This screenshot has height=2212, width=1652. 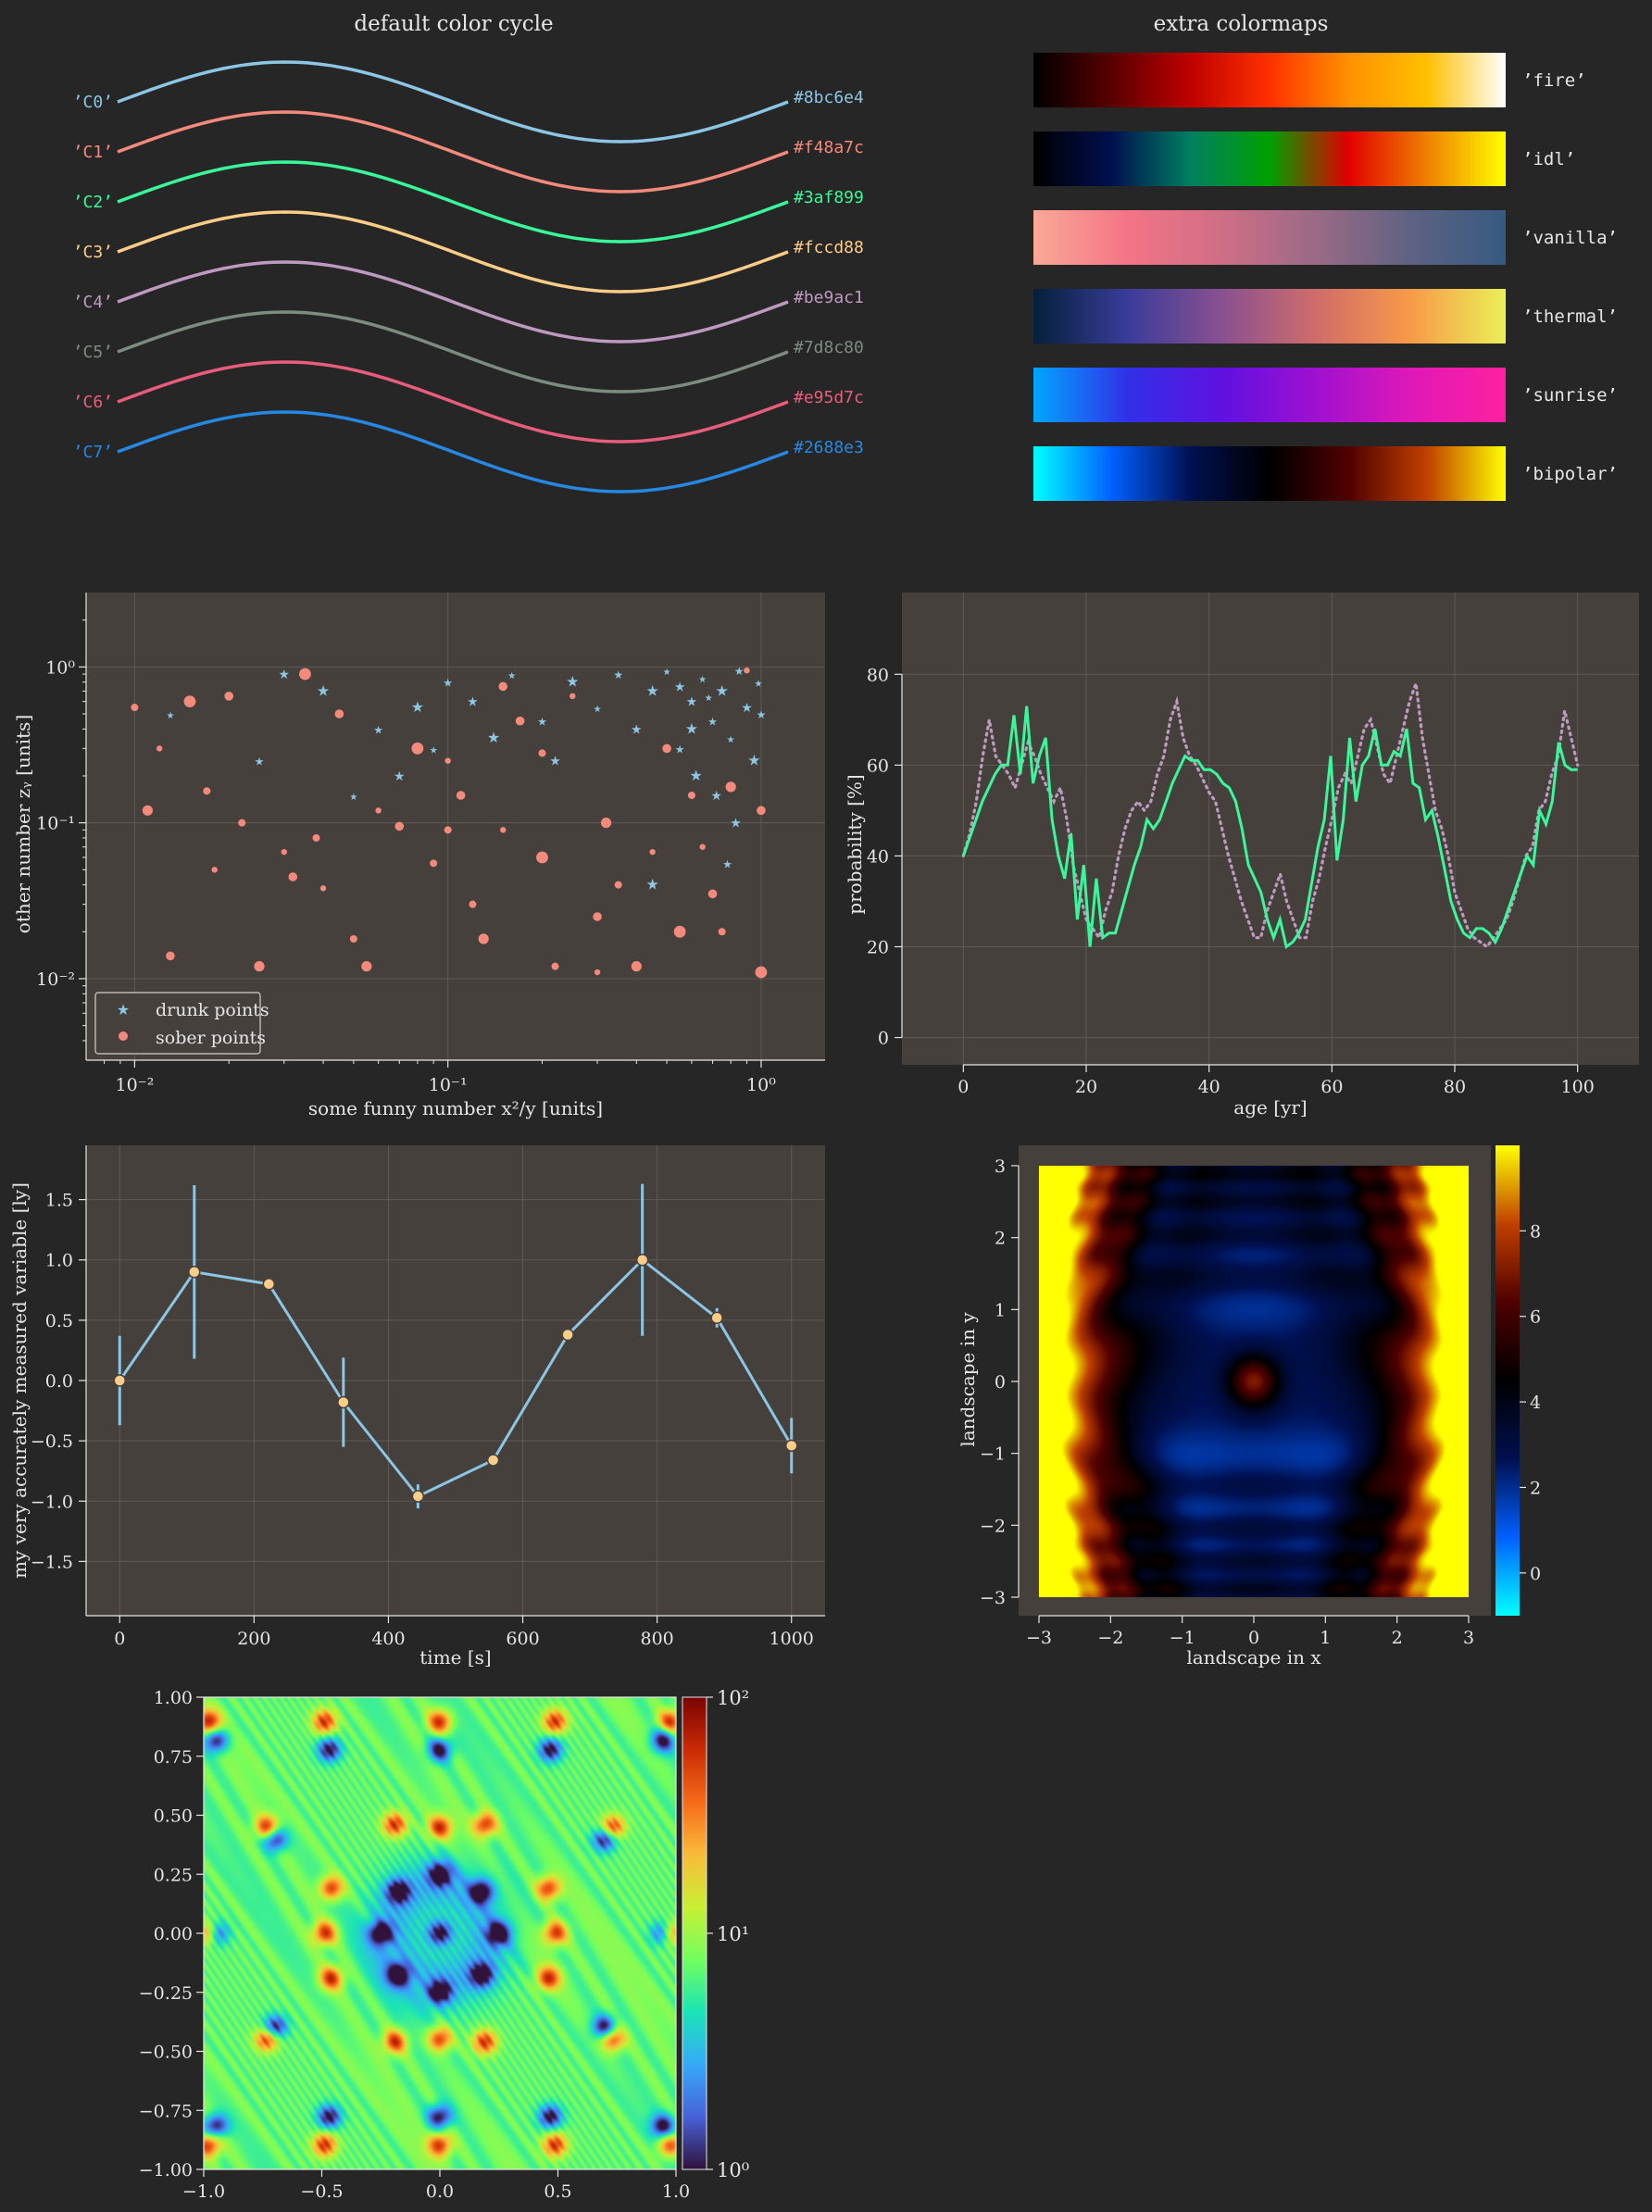 What do you see at coordinates (1554, 80) in the screenshot?
I see `colormap-name-0: ’fire’` at bounding box center [1554, 80].